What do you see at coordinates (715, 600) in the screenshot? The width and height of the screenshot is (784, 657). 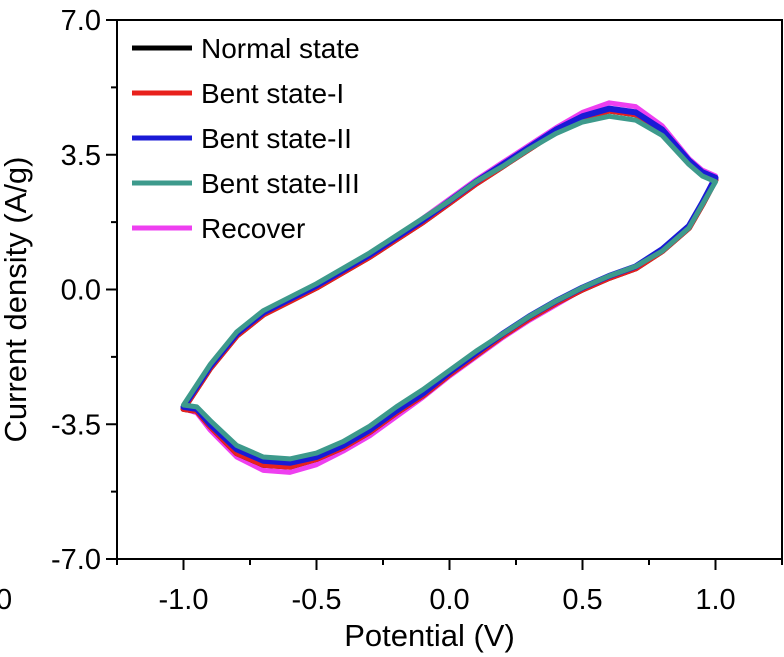 I see `x-tick-label: 1.0` at bounding box center [715, 600].